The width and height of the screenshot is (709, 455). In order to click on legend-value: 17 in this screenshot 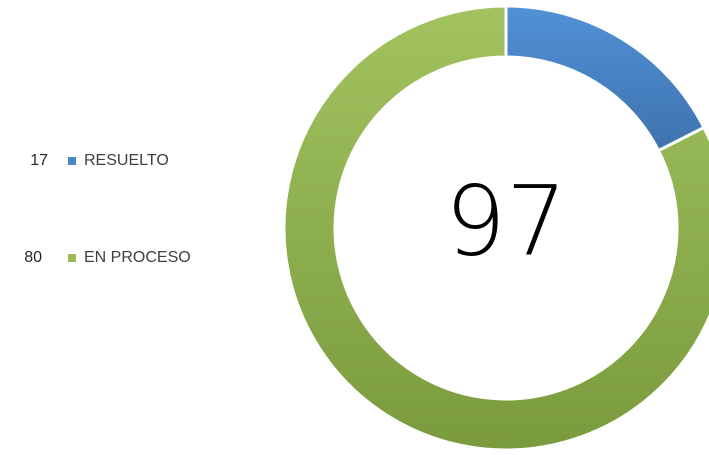, I will do `click(39, 160)`.